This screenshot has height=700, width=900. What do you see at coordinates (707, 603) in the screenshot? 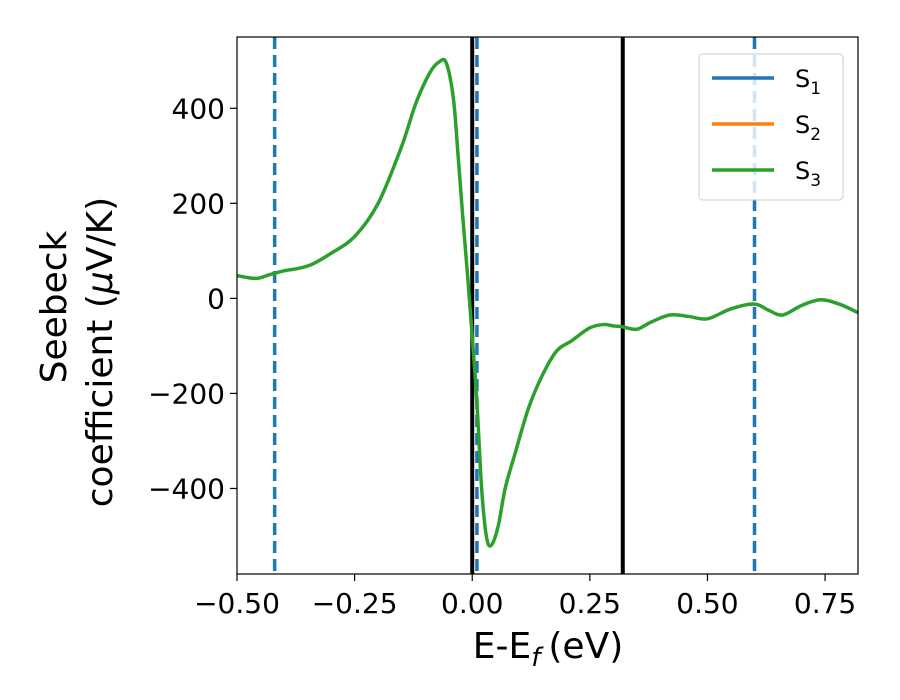
I see `x-tick-label: 0.50` at bounding box center [707, 603].